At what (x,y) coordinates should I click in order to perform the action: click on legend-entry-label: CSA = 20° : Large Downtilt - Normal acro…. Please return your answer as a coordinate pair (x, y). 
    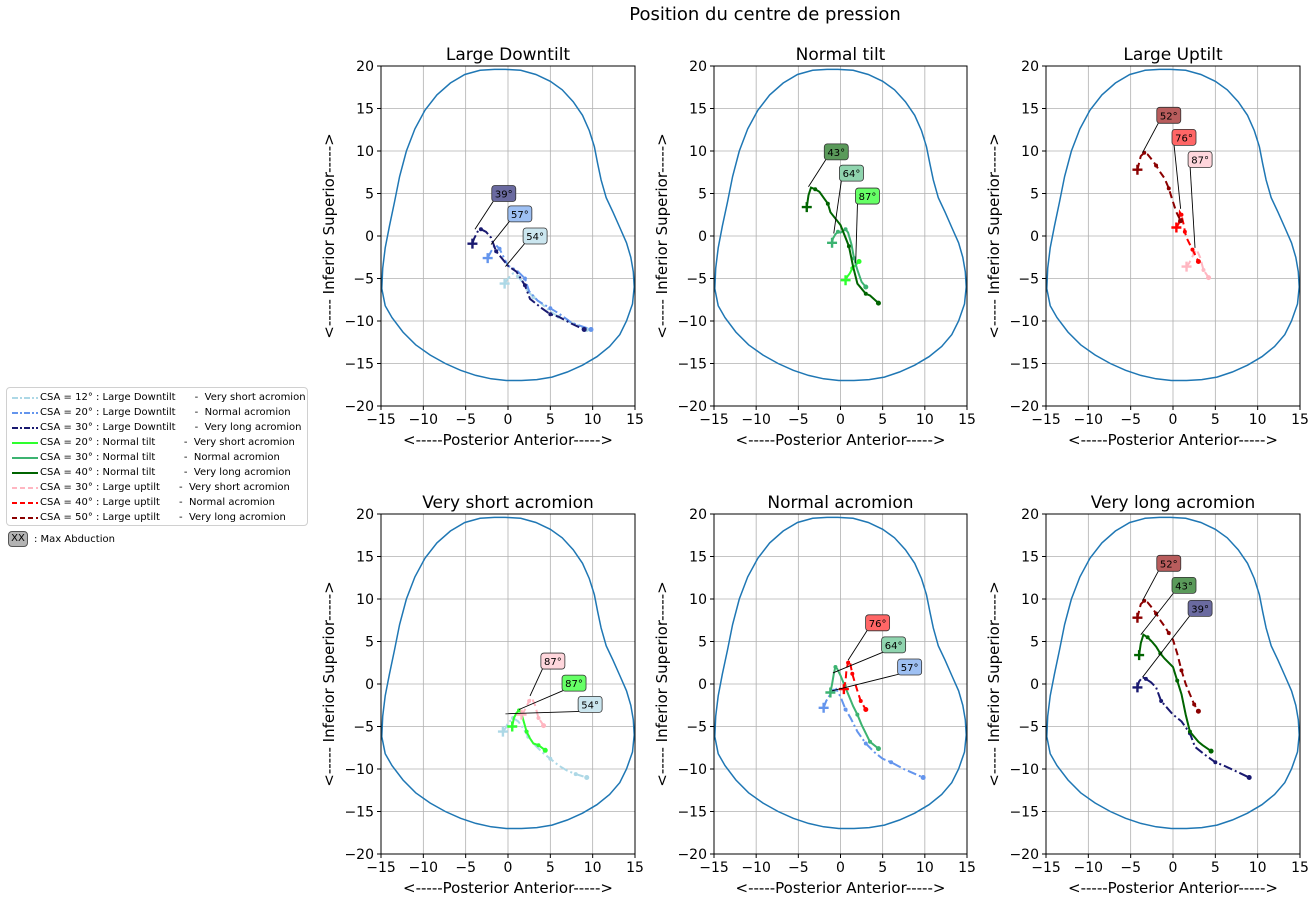
    Looking at the image, I should click on (165, 412).